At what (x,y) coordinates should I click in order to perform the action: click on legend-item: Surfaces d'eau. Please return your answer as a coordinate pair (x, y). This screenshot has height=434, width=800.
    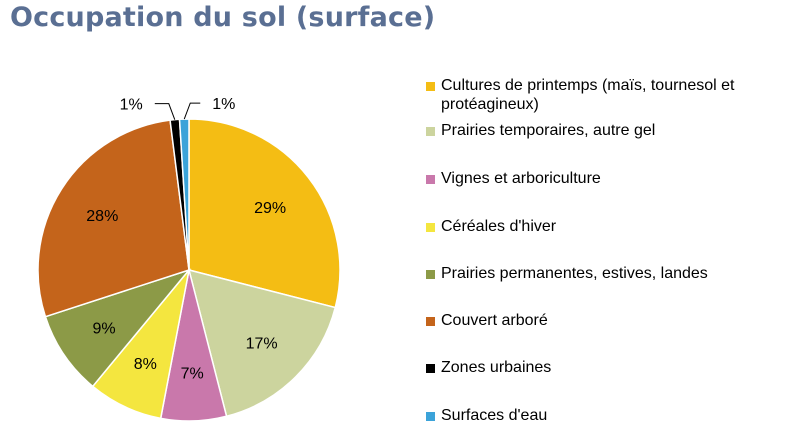
    Looking at the image, I should click on (611, 415).